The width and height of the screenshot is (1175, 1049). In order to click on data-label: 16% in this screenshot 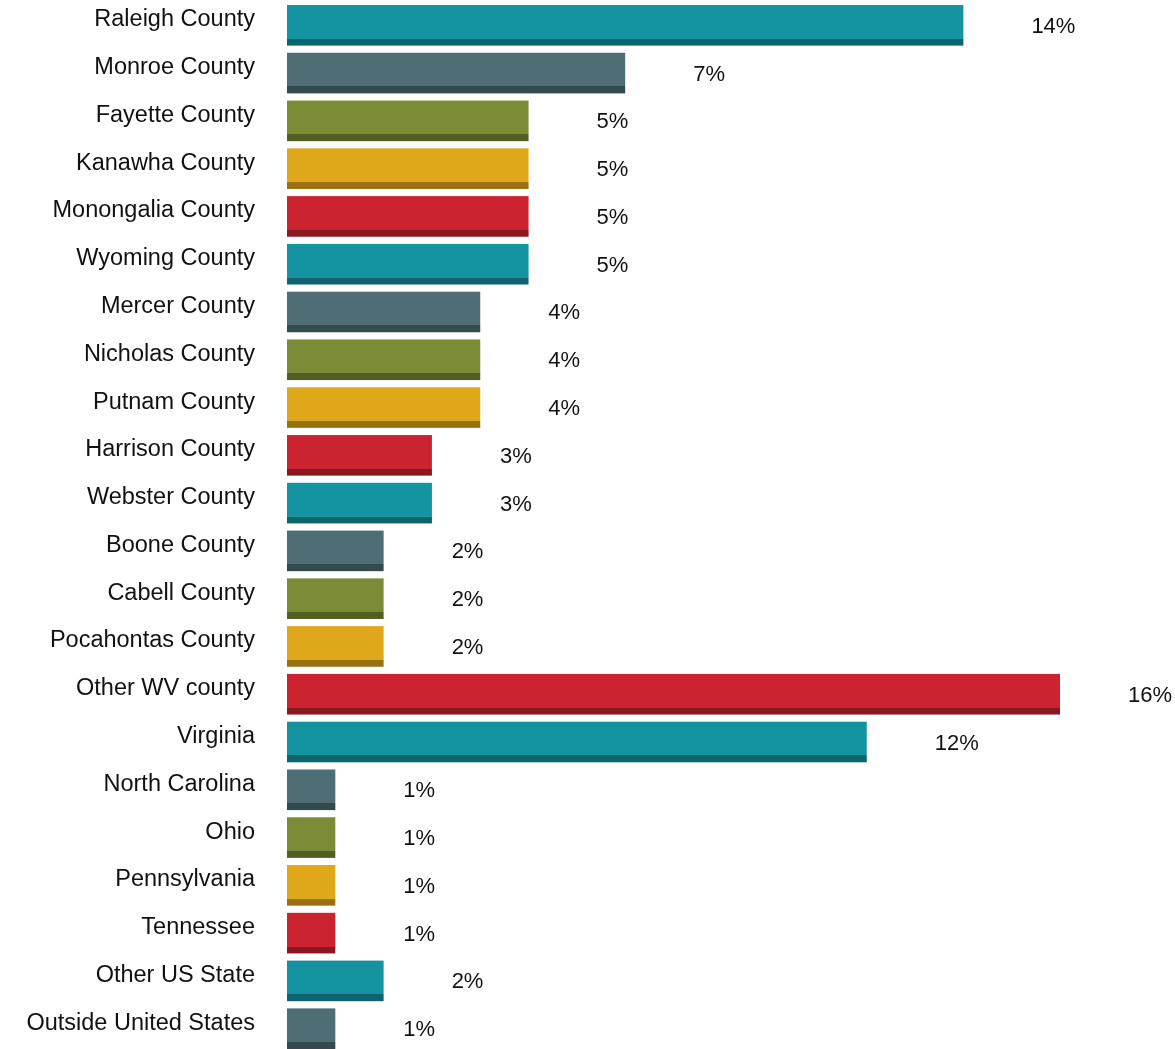, I will do `click(1150, 694)`.